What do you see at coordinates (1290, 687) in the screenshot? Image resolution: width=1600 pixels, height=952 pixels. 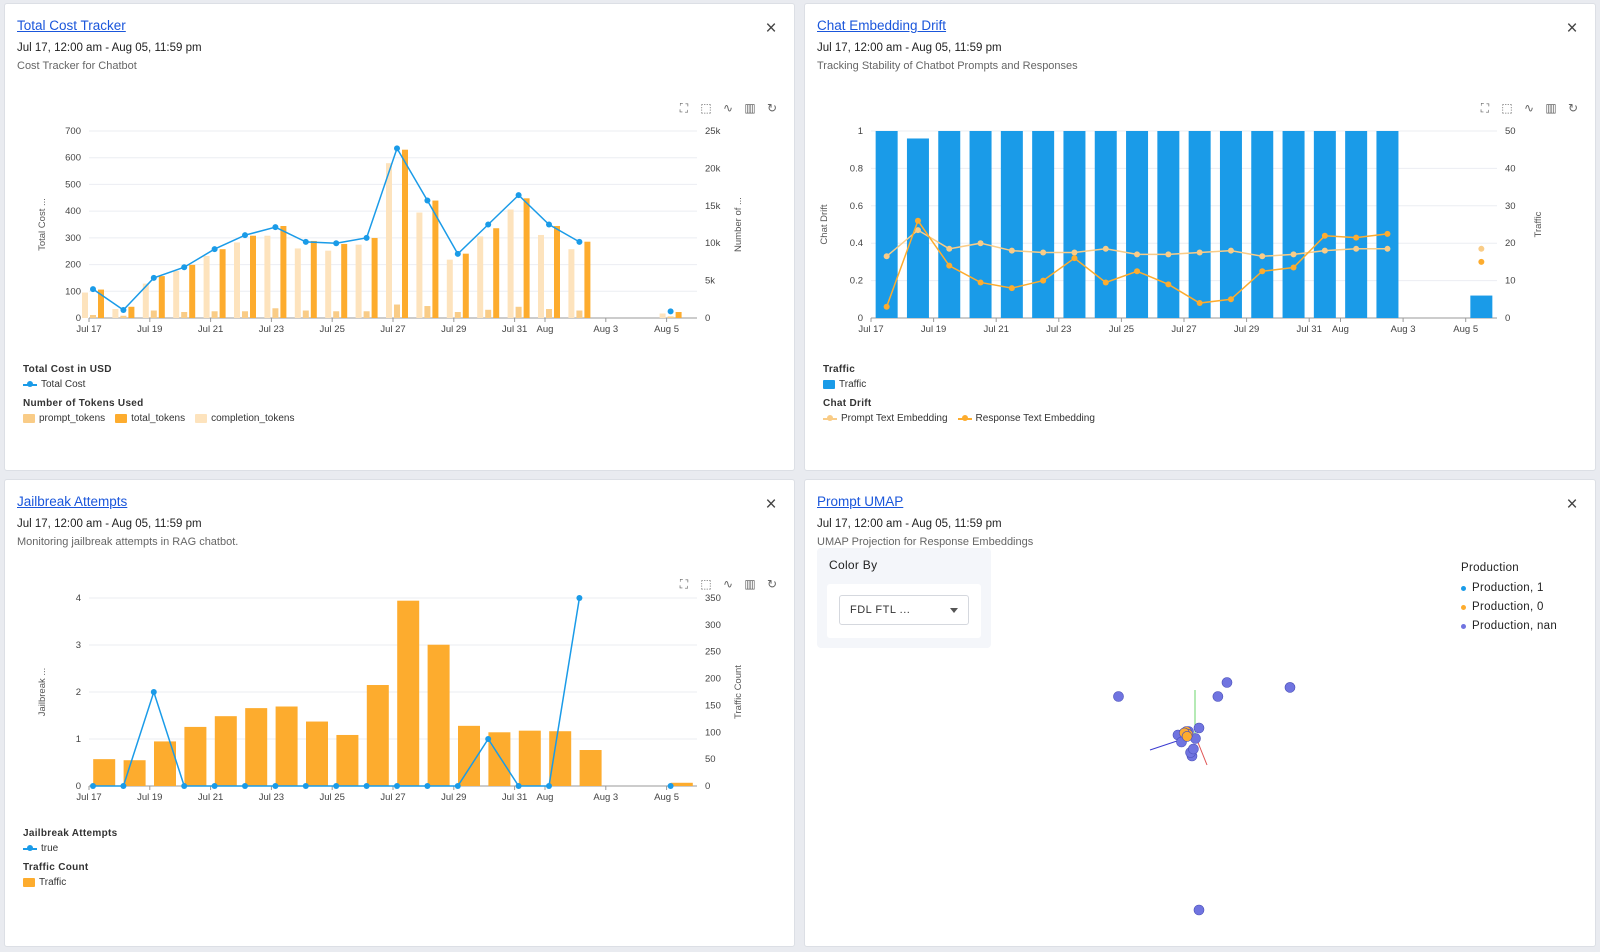 I see `scatter-point` at bounding box center [1290, 687].